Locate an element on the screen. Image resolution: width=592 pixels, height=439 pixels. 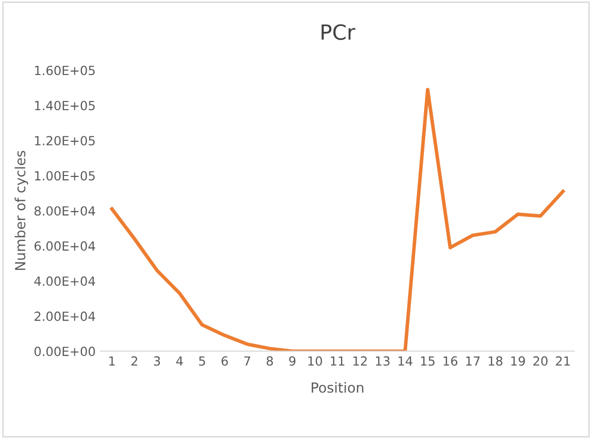
y-tick-label: 6.00E+04 is located at coordinates (65, 246).